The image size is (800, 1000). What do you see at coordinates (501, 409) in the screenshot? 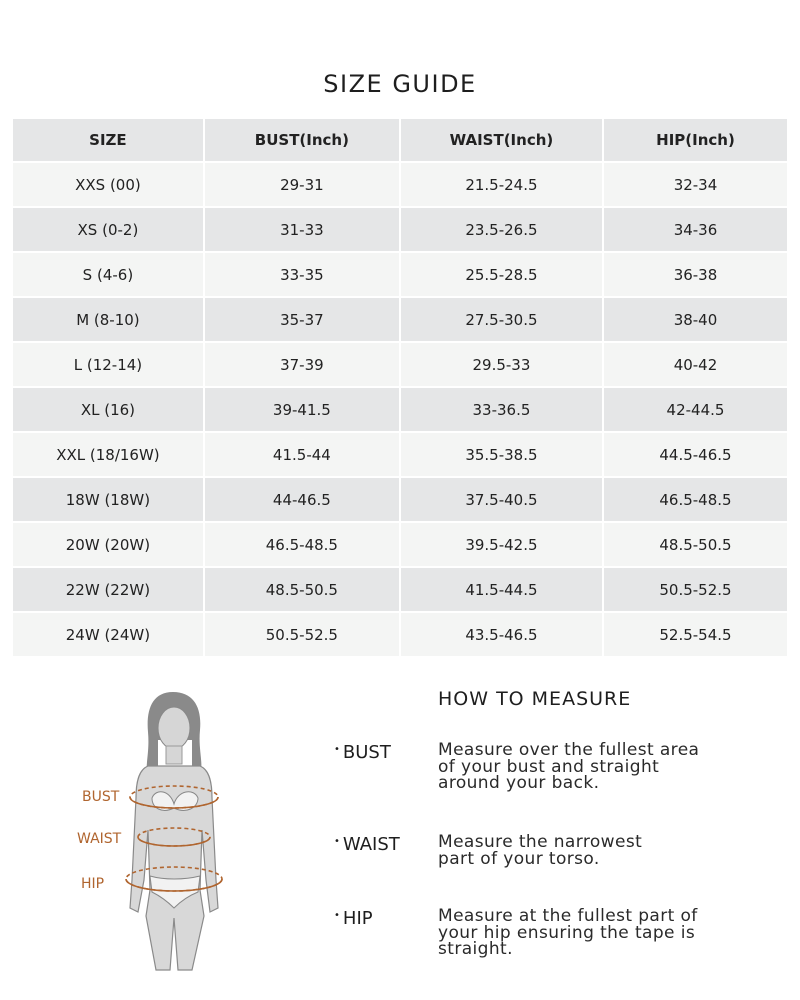
I see `cell-waist: 33-36.5` at bounding box center [501, 409].